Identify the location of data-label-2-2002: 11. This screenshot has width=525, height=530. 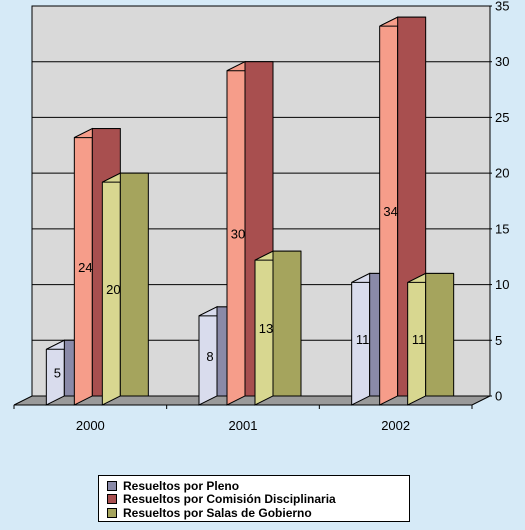
(419, 339).